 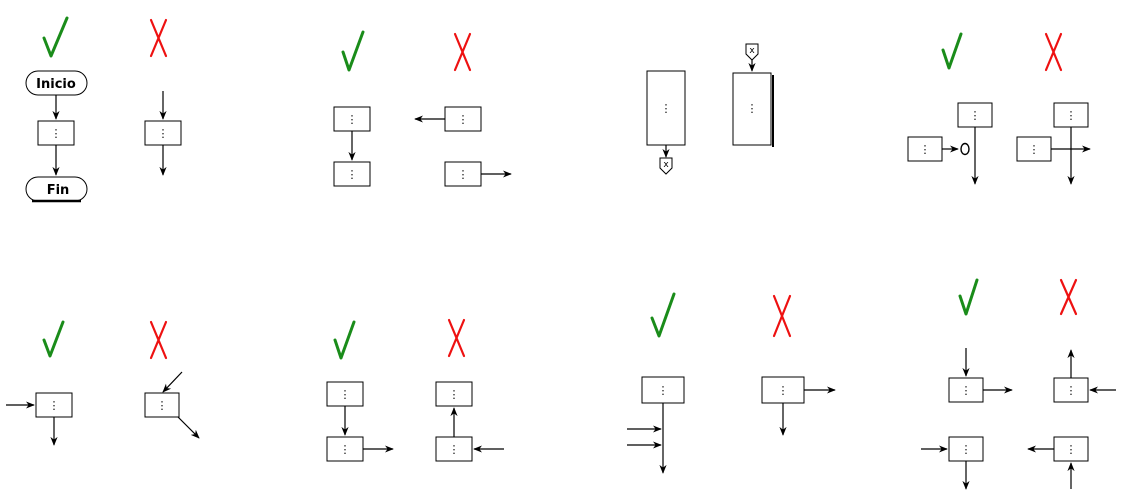 I want to click on panel-input-output-sides: ⋮ ⋮ ⋮ ⋮, so click(x=1018, y=384).